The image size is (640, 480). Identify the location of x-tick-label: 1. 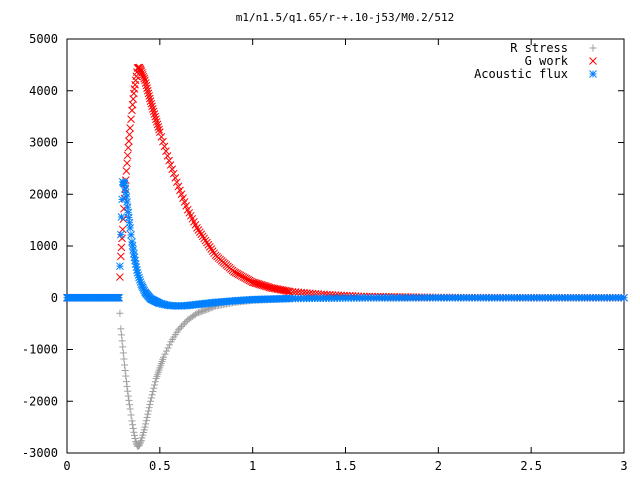
(252, 466).